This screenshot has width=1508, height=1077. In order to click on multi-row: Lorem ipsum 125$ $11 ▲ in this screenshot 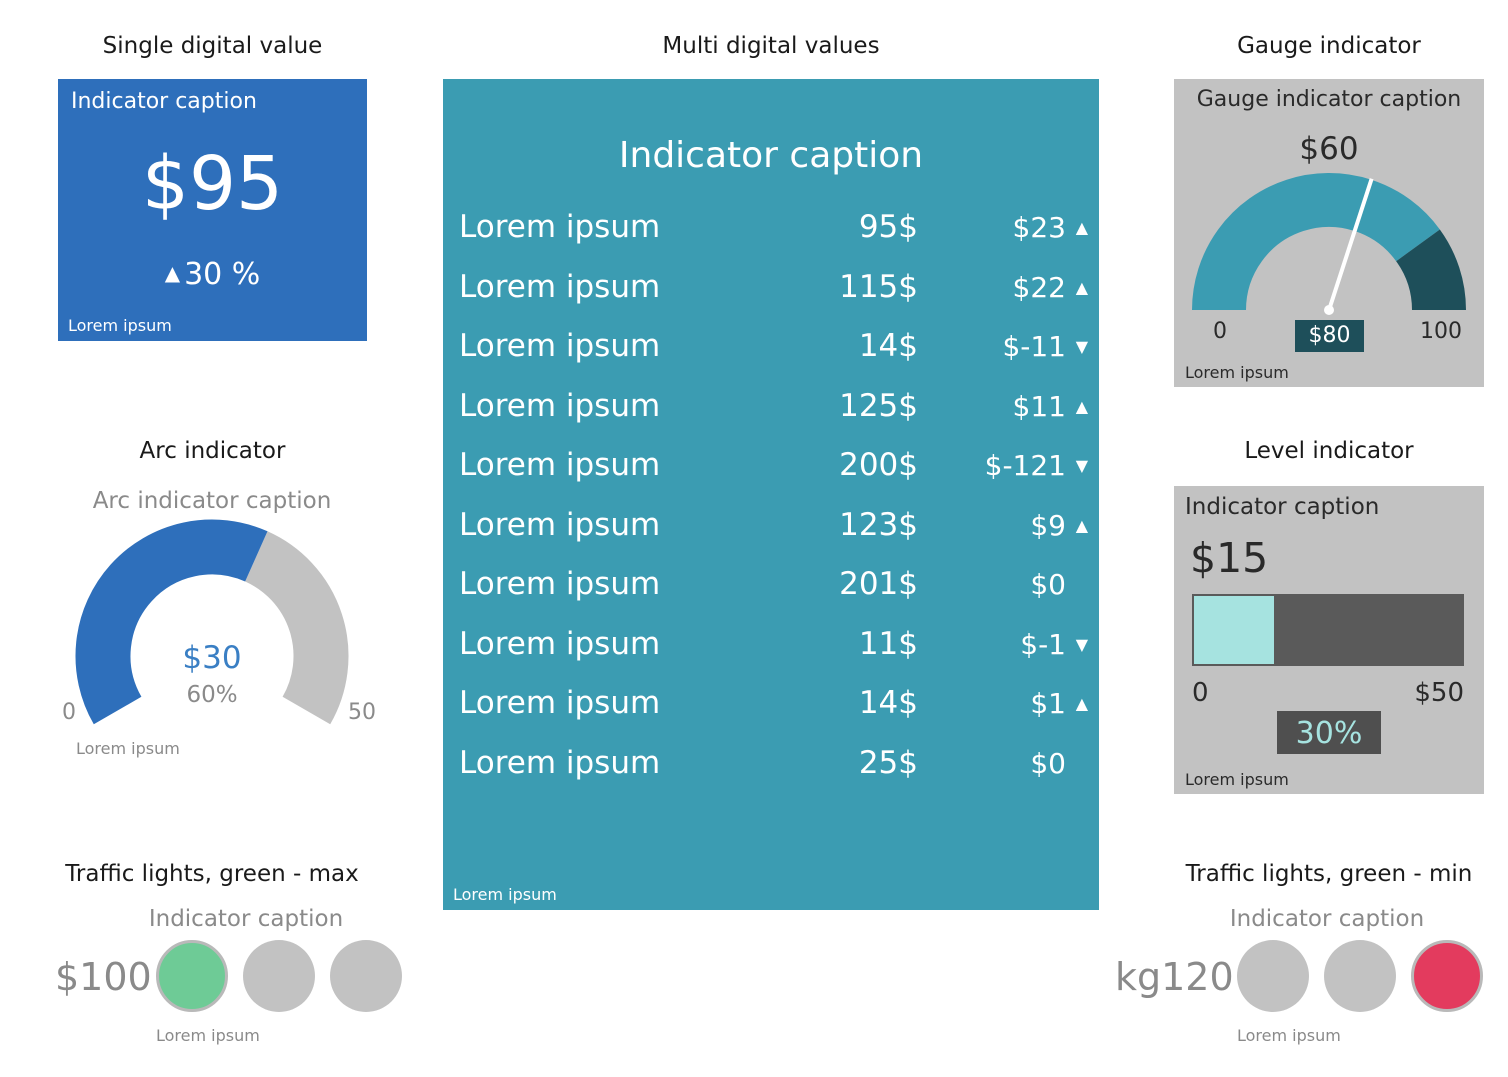, I will do `click(771, 408)`.